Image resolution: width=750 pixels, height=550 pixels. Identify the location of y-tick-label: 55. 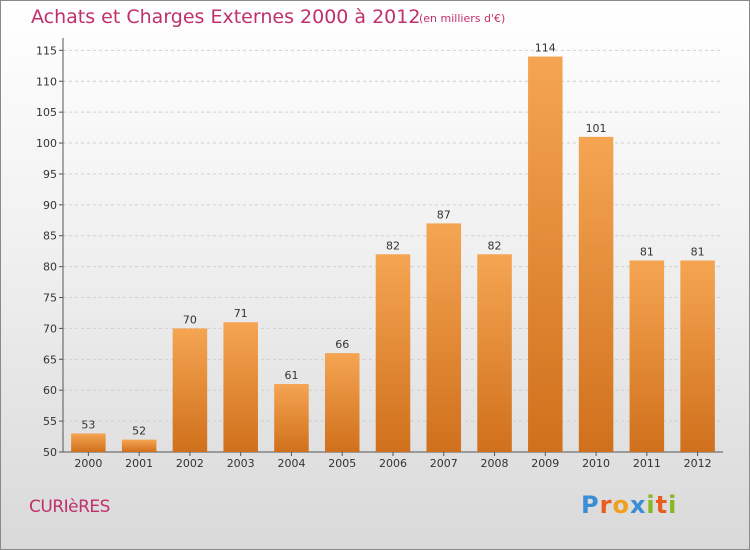
(50, 421).